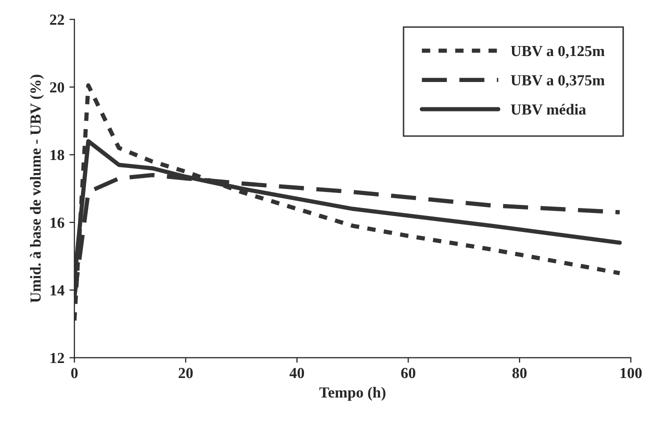  I want to click on y-axis-title: Umid. à base de volume - UBV (%), so click(37, 188).